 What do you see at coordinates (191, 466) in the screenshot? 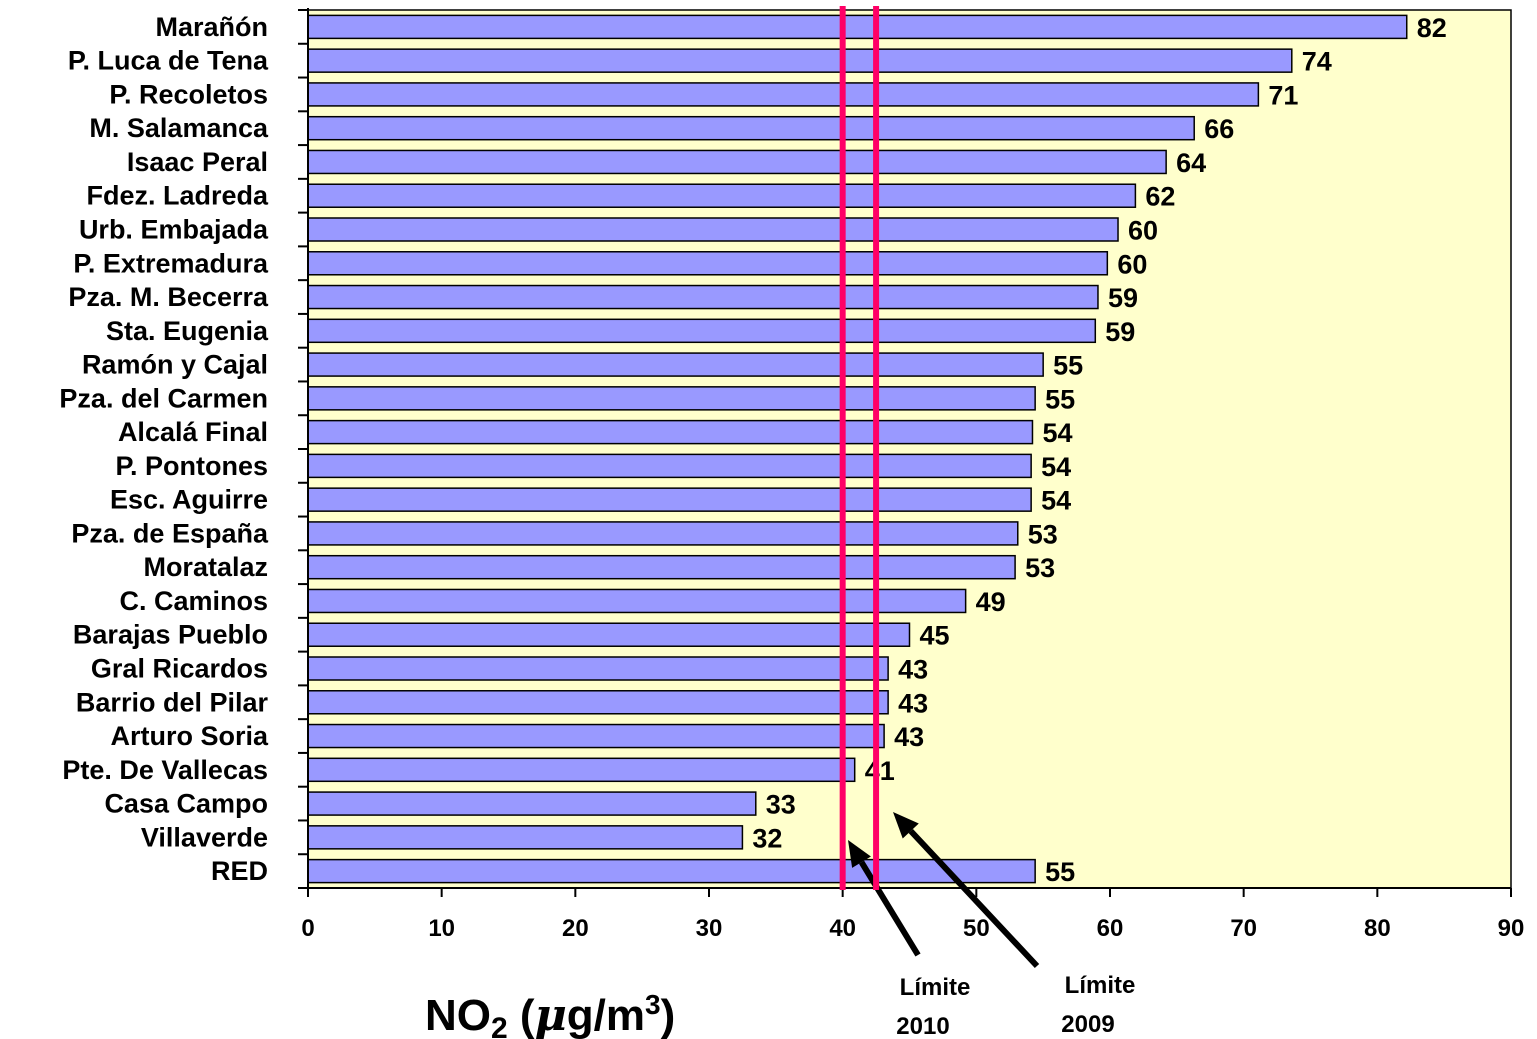
I see `category-label: P. Pontones` at bounding box center [191, 466].